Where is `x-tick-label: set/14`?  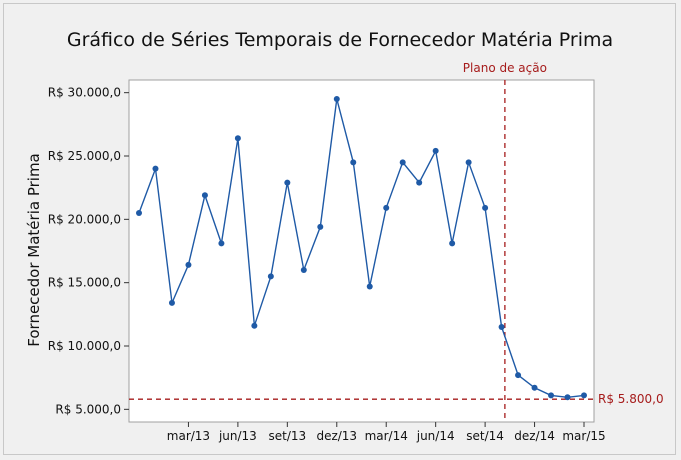 x-tick-label: set/14 is located at coordinates (485, 436).